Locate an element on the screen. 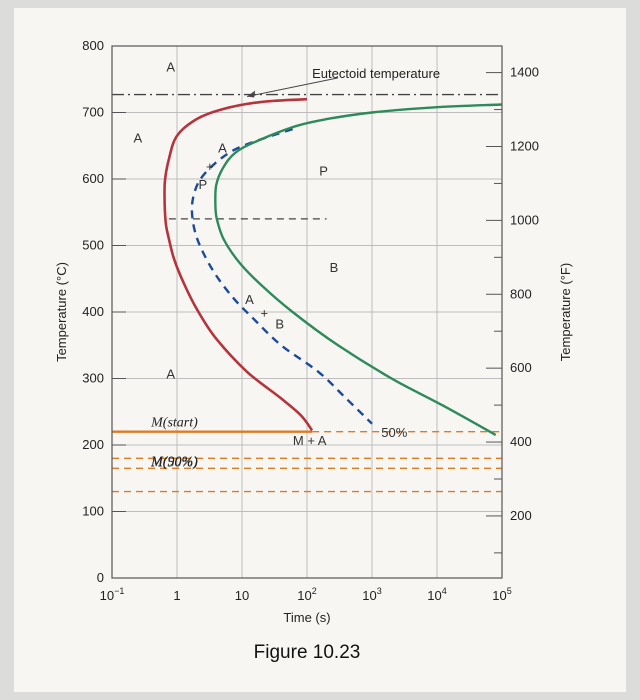 The image size is (640, 700). y-tick-label-f: 1000 is located at coordinates (524, 219).